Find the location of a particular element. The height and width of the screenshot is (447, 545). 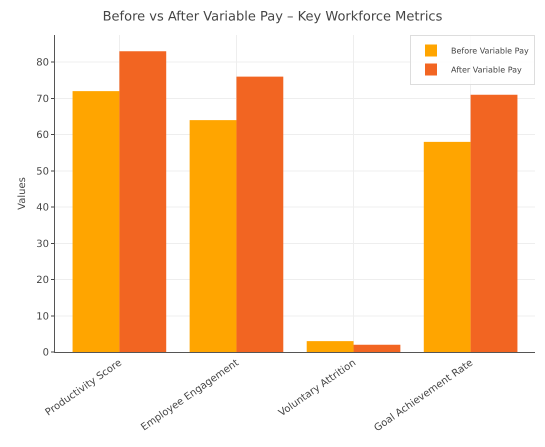

y-tick-label: 0 is located at coordinates (45, 353).